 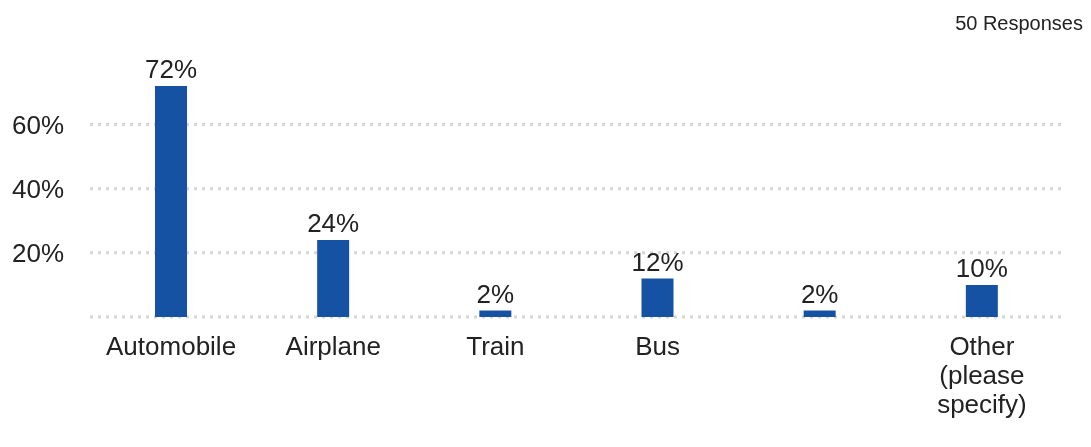 I want to click on x-tick-label: Bus, so click(x=657, y=346).